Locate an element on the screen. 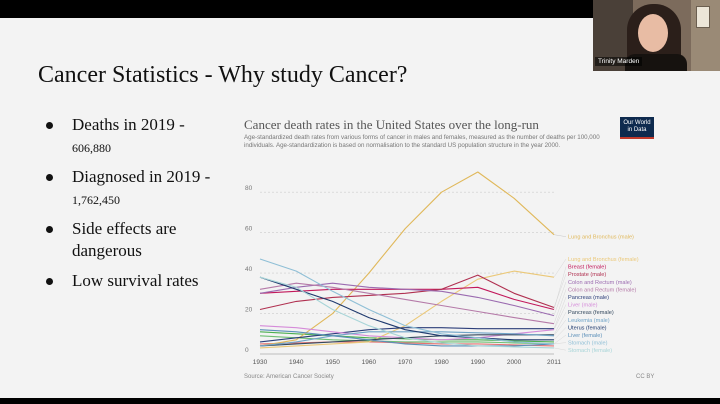 This screenshot has height=404, width=720. y-tick-label: 80 is located at coordinates (249, 188).